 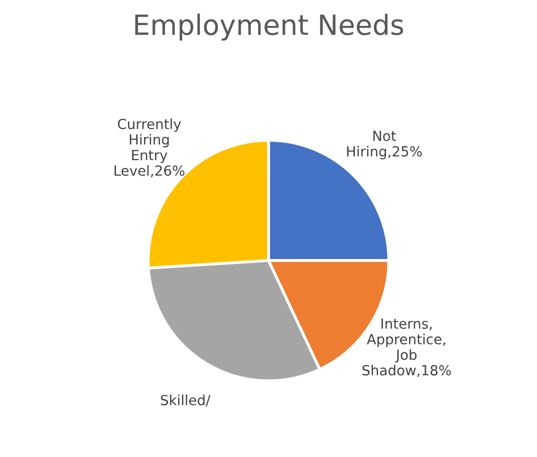 I want to click on slice-label: Skilled/, so click(x=185, y=400).